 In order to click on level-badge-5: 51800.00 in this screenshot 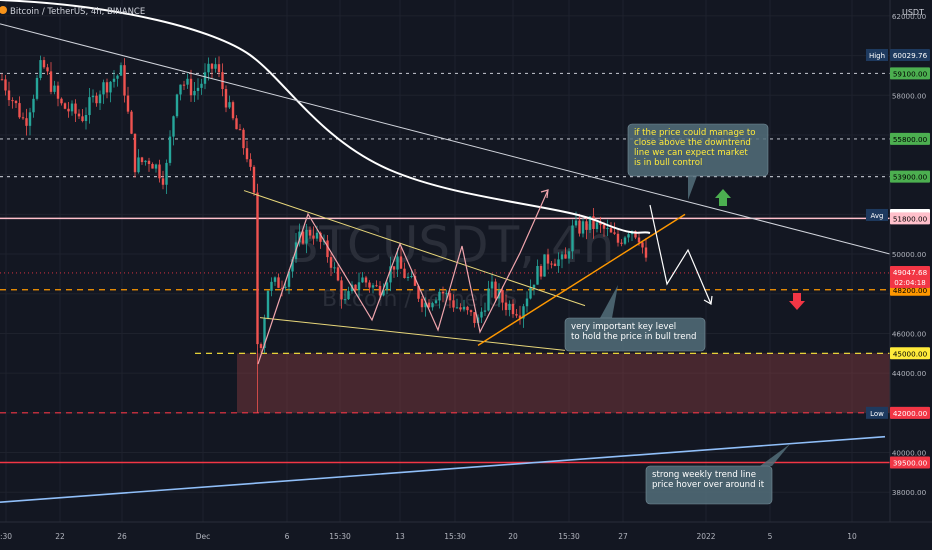, I will do `click(910, 218)`.